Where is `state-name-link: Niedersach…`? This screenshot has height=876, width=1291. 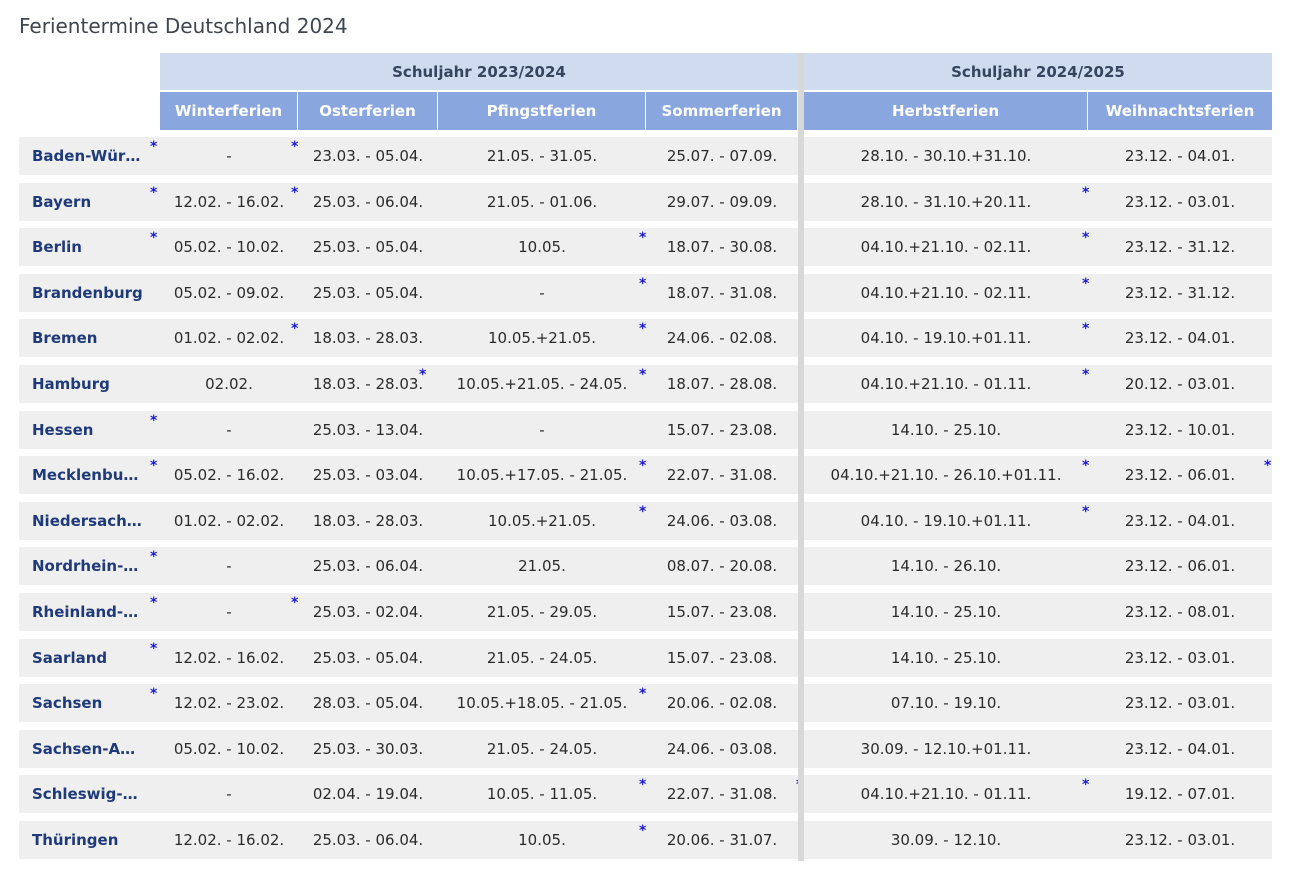
state-name-link: Niedersach… is located at coordinates (87, 521).